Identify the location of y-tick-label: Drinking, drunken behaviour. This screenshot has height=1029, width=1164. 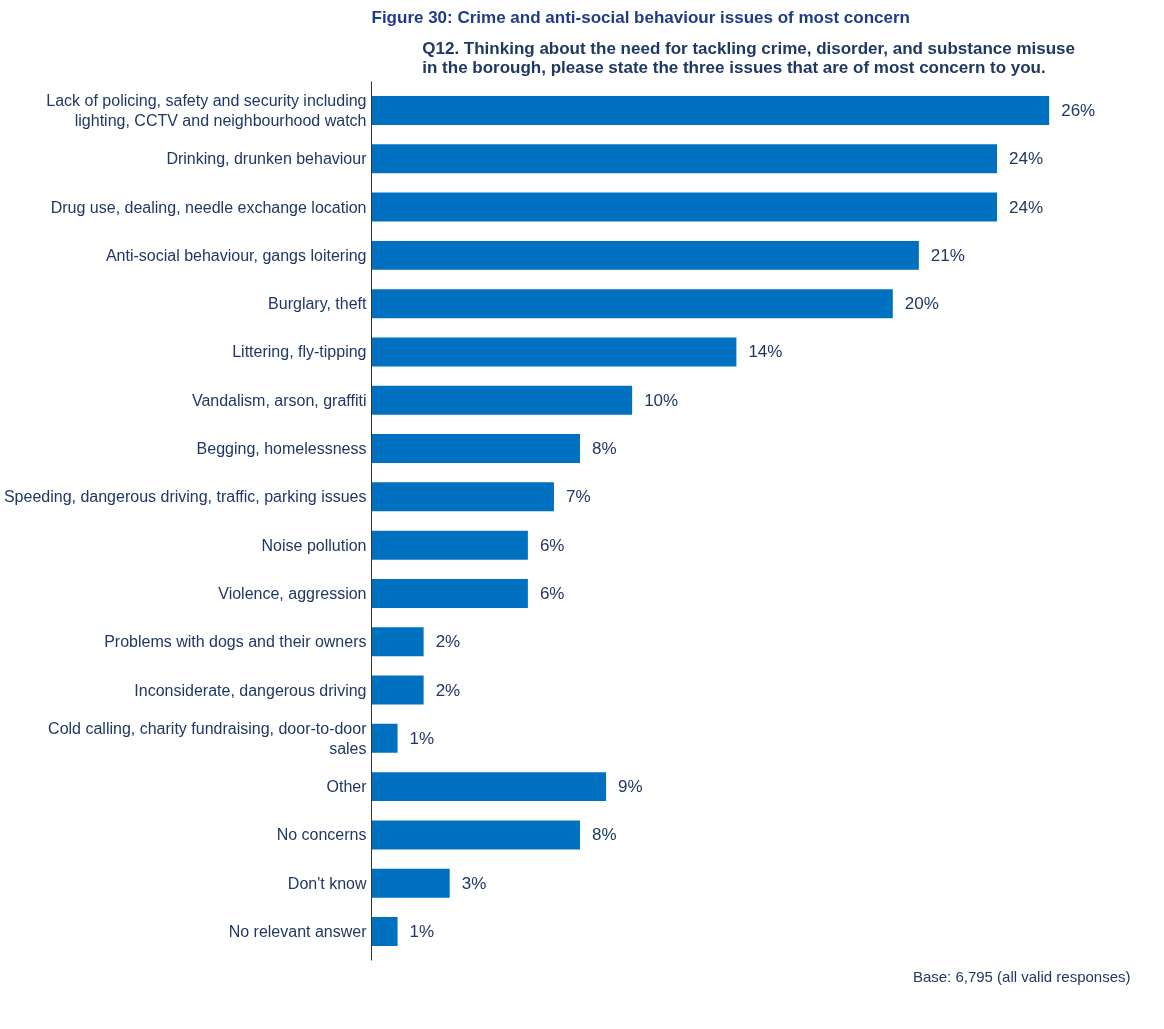
(267, 159).